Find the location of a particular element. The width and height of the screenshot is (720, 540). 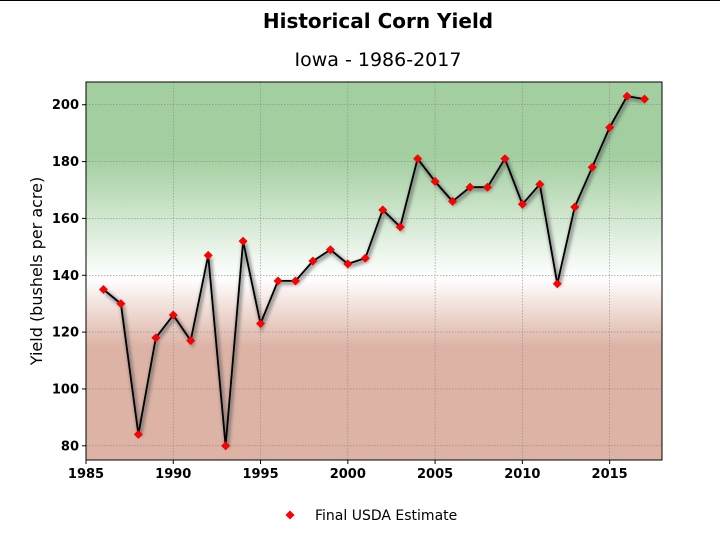

legend: Final USDA Estimate is located at coordinates (371, 516).